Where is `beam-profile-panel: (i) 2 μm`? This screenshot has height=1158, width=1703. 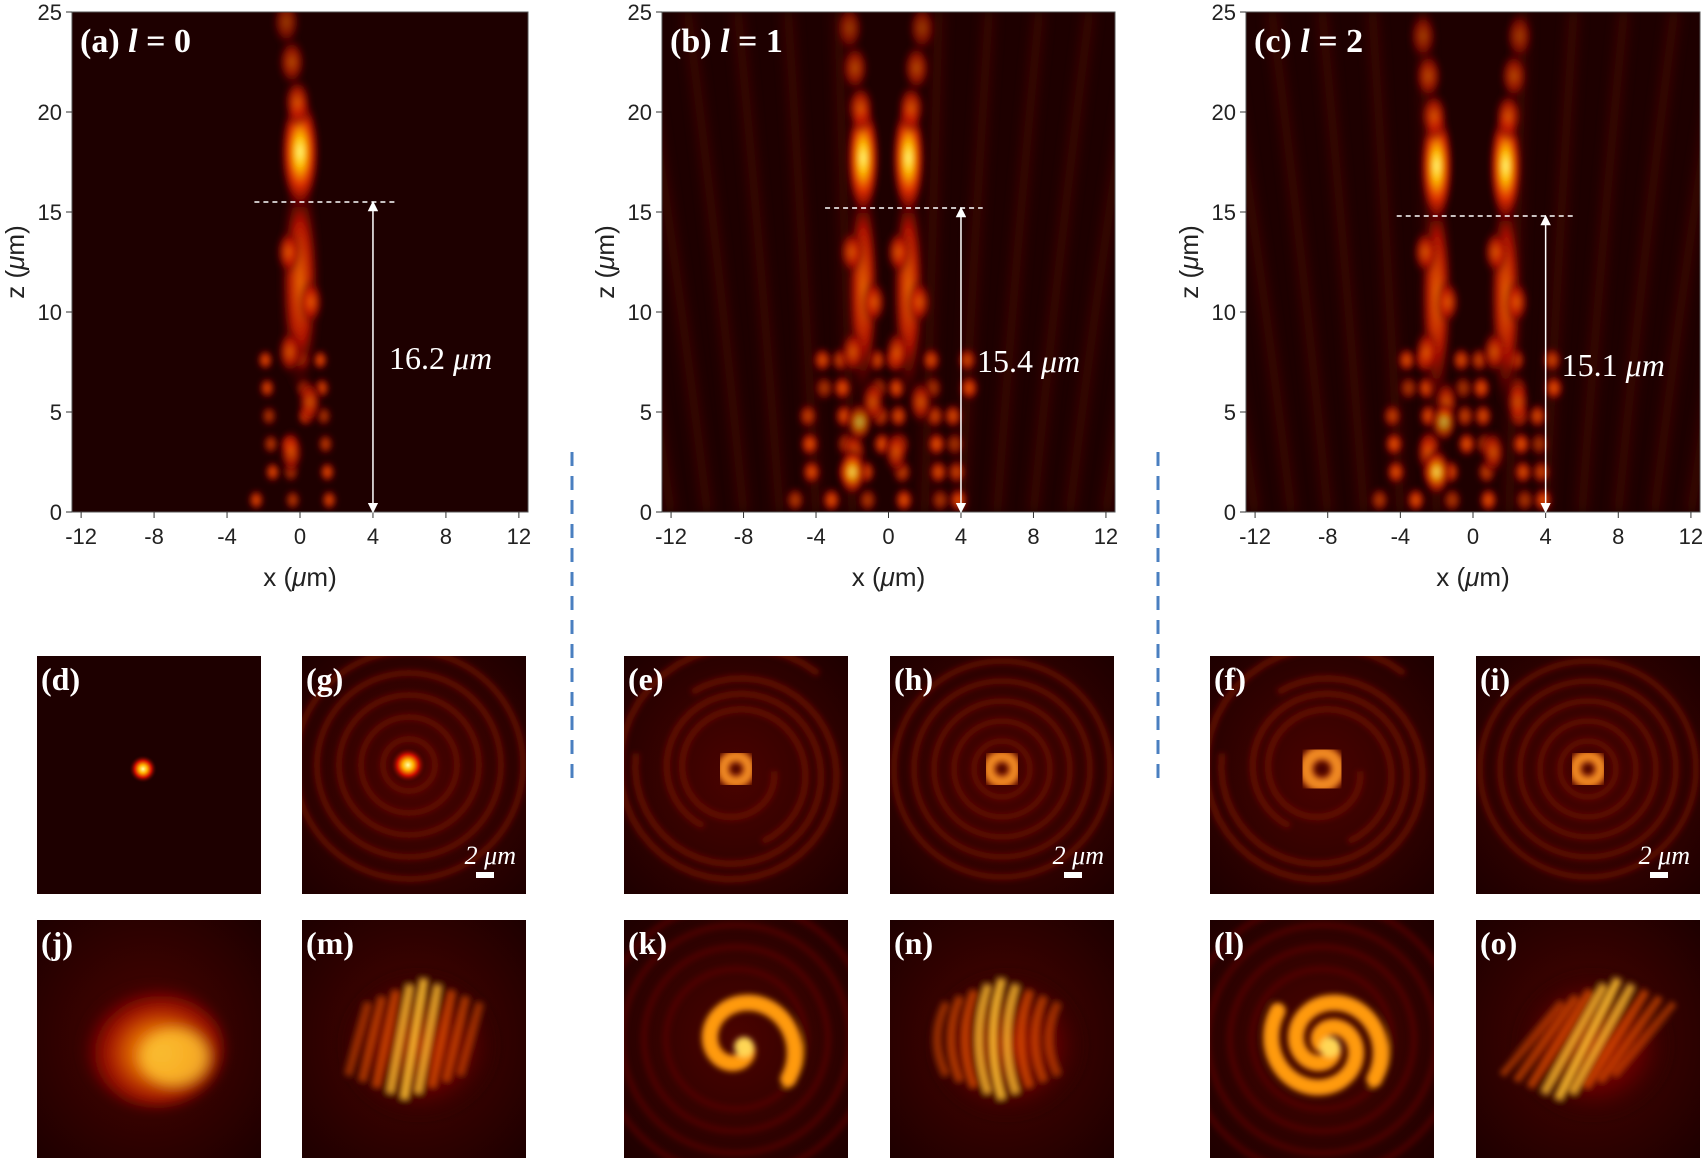
beam-profile-panel: (i) 2 μm is located at coordinates (1588, 775).